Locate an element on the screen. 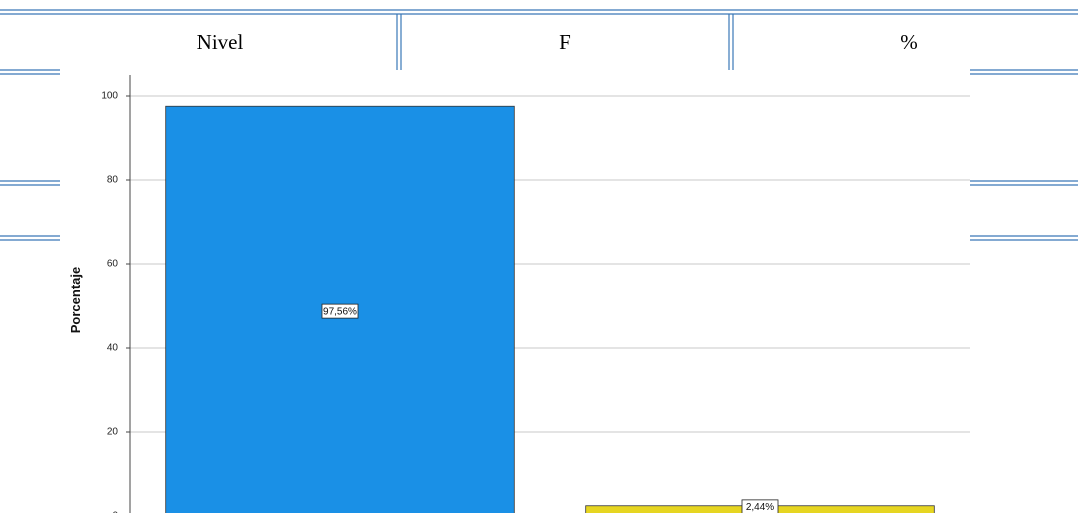  header-cell: % is located at coordinates (909, 42).